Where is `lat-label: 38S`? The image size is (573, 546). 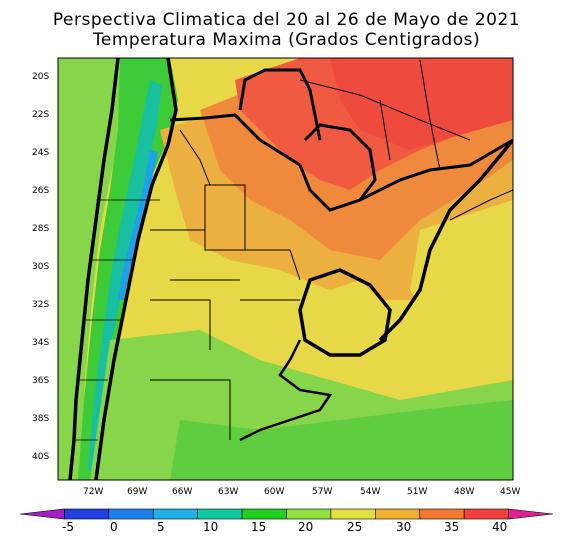 lat-label: 38S is located at coordinates (40, 419).